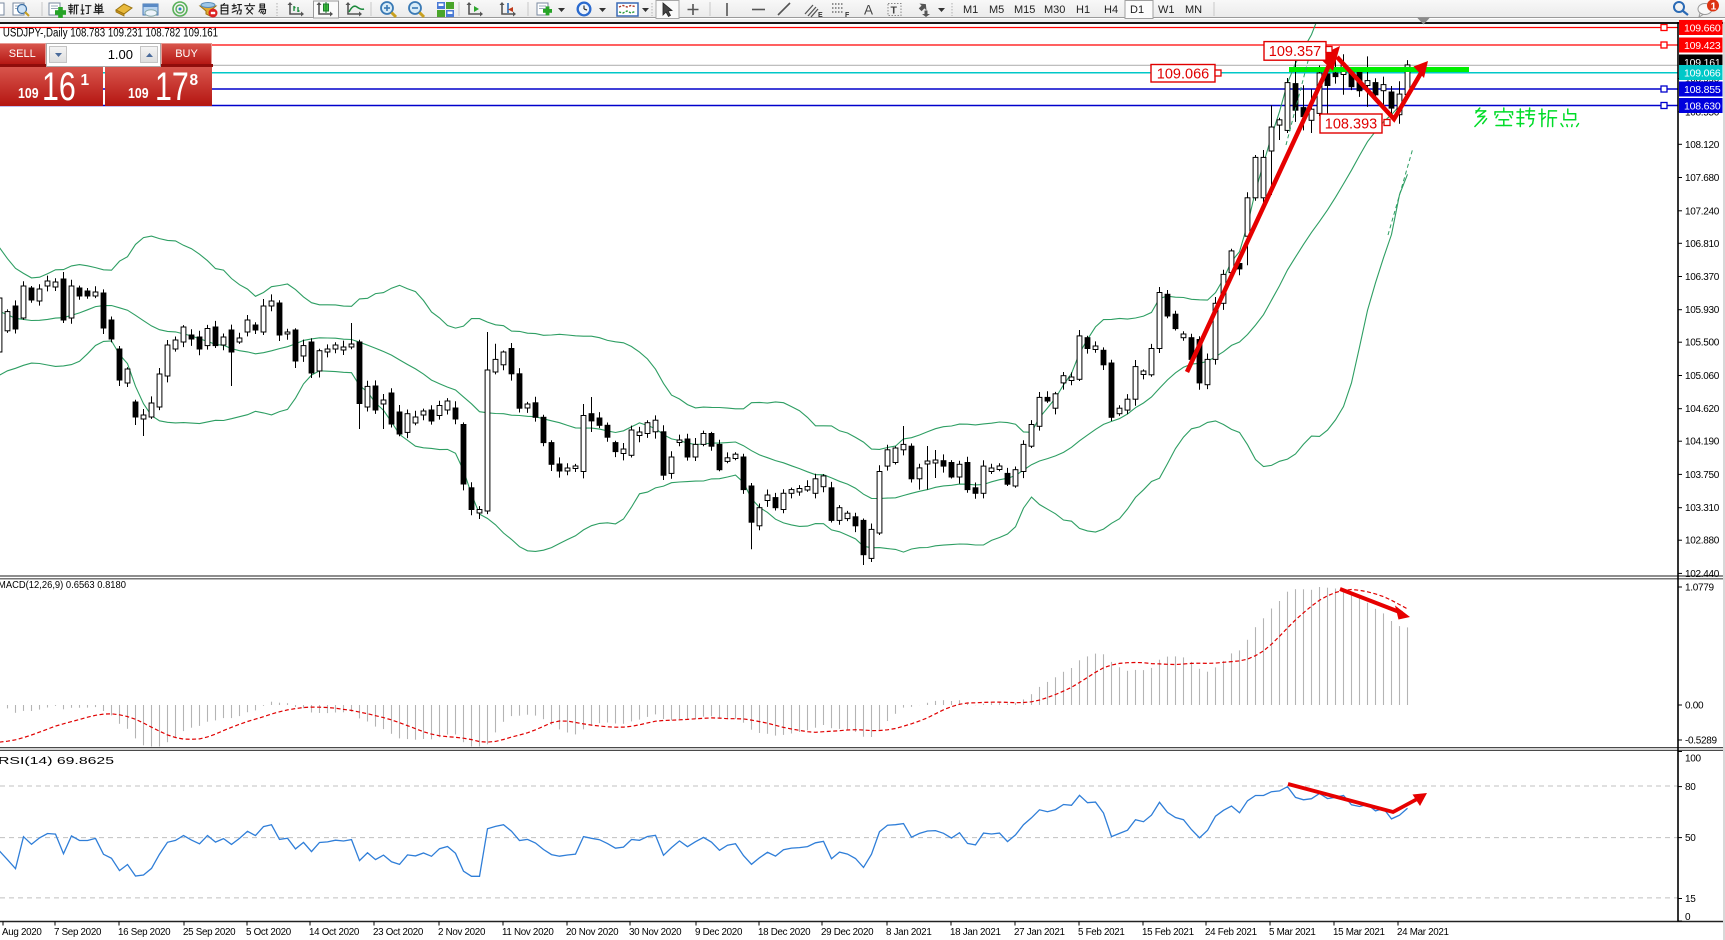  What do you see at coordinates (269, 932) in the screenshot?
I see `svg-text: 5 Oct 2020` at bounding box center [269, 932].